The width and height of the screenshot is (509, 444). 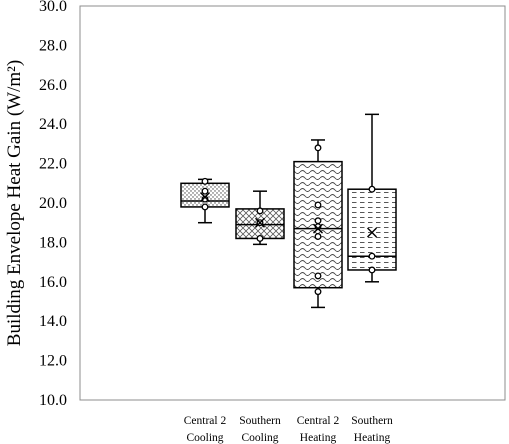 I want to click on y-tick-label: 10.0, so click(x=53, y=400).